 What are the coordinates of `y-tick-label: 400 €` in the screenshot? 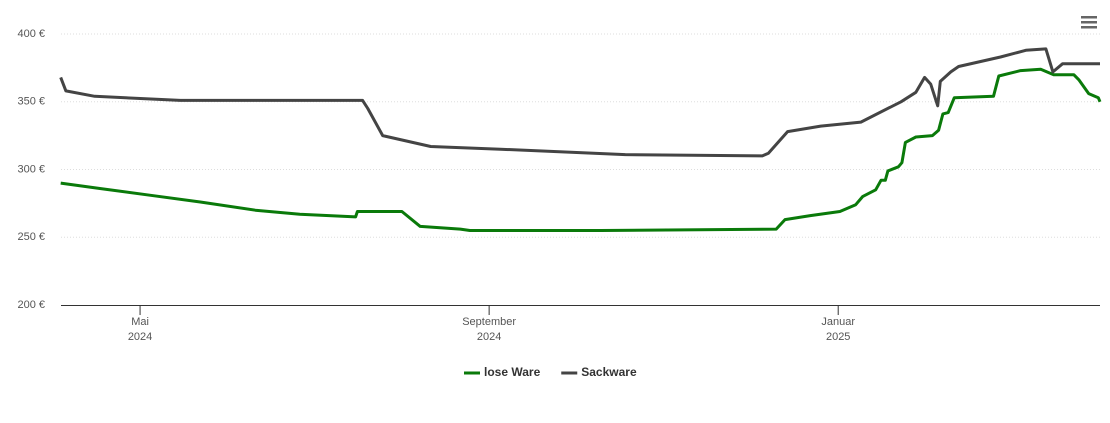 It's located at (31, 34).